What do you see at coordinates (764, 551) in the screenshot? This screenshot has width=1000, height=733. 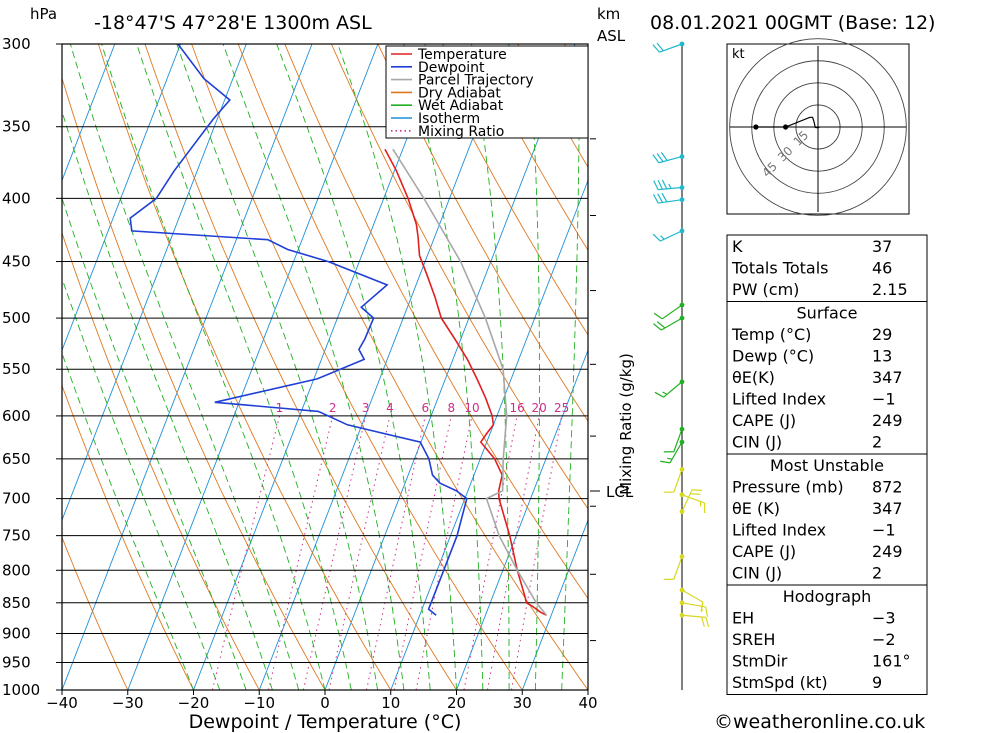 I see `index-label: CAPE (J)` at bounding box center [764, 551].